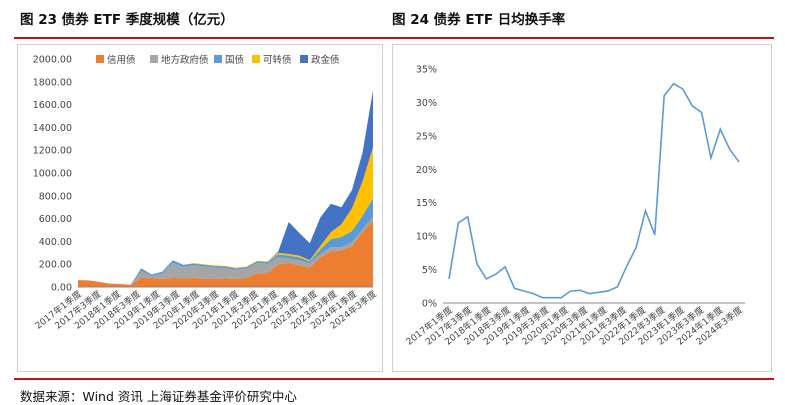 The height and width of the screenshot is (405, 785). I want to click on legend-swatch-policy, so click(304, 59).